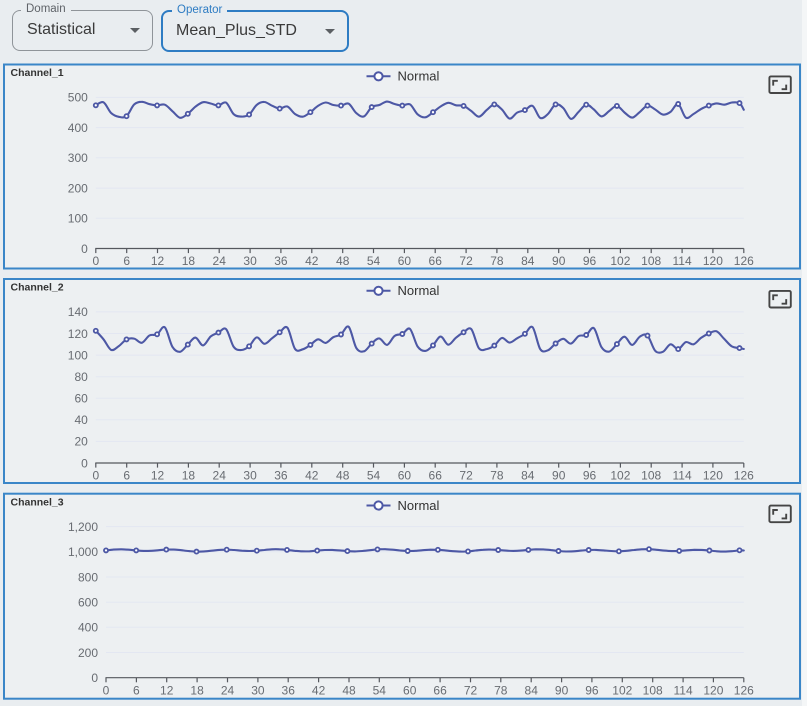  Describe the element at coordinates (78, 312) in the screenshot. I see `svg-text: 140` at that location.